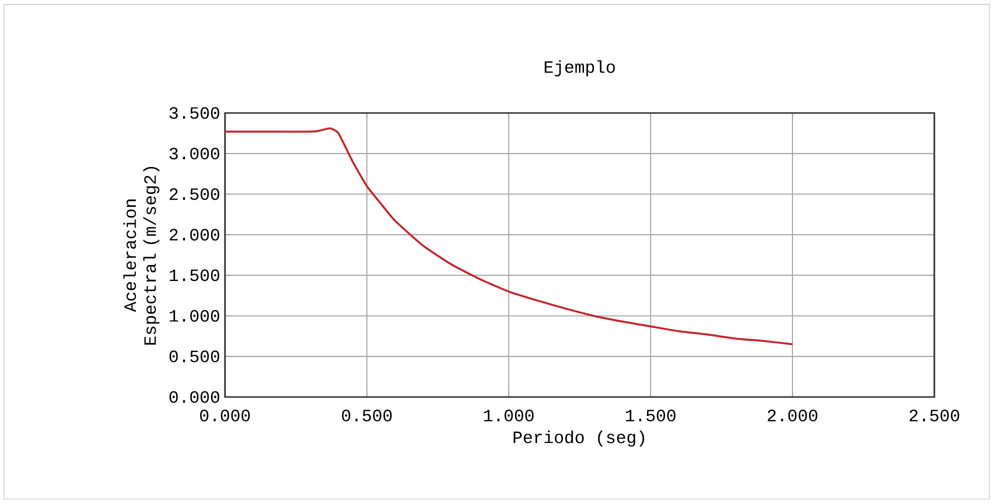 The image size is (994, 503). Describe the element at coordinates (195, 154) in the screenshot. I see `y-tick-label: 3.000` at that location.